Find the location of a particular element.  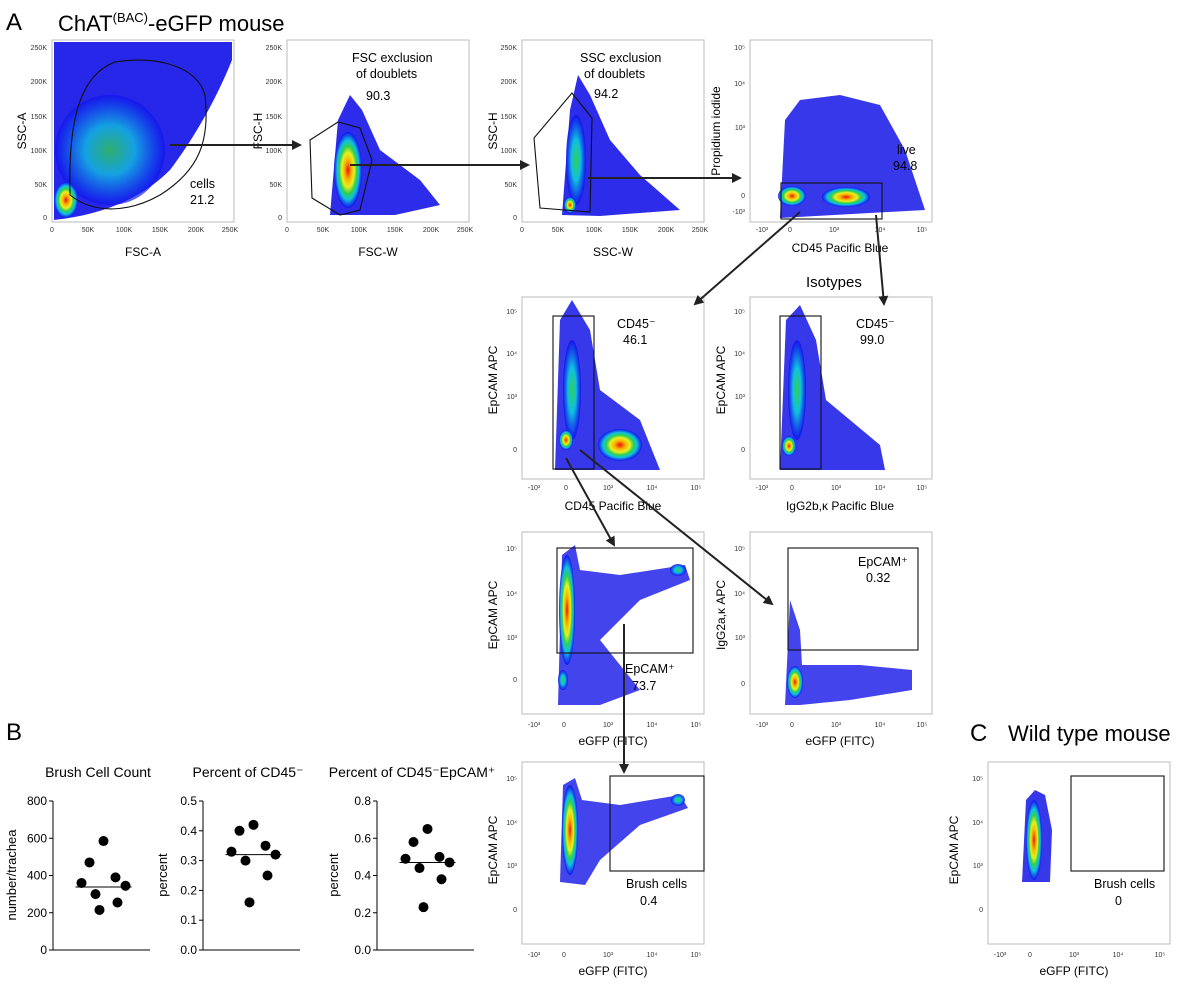

y-axis-label: IgG2a,κ APC is located at coordinates (721, 615).